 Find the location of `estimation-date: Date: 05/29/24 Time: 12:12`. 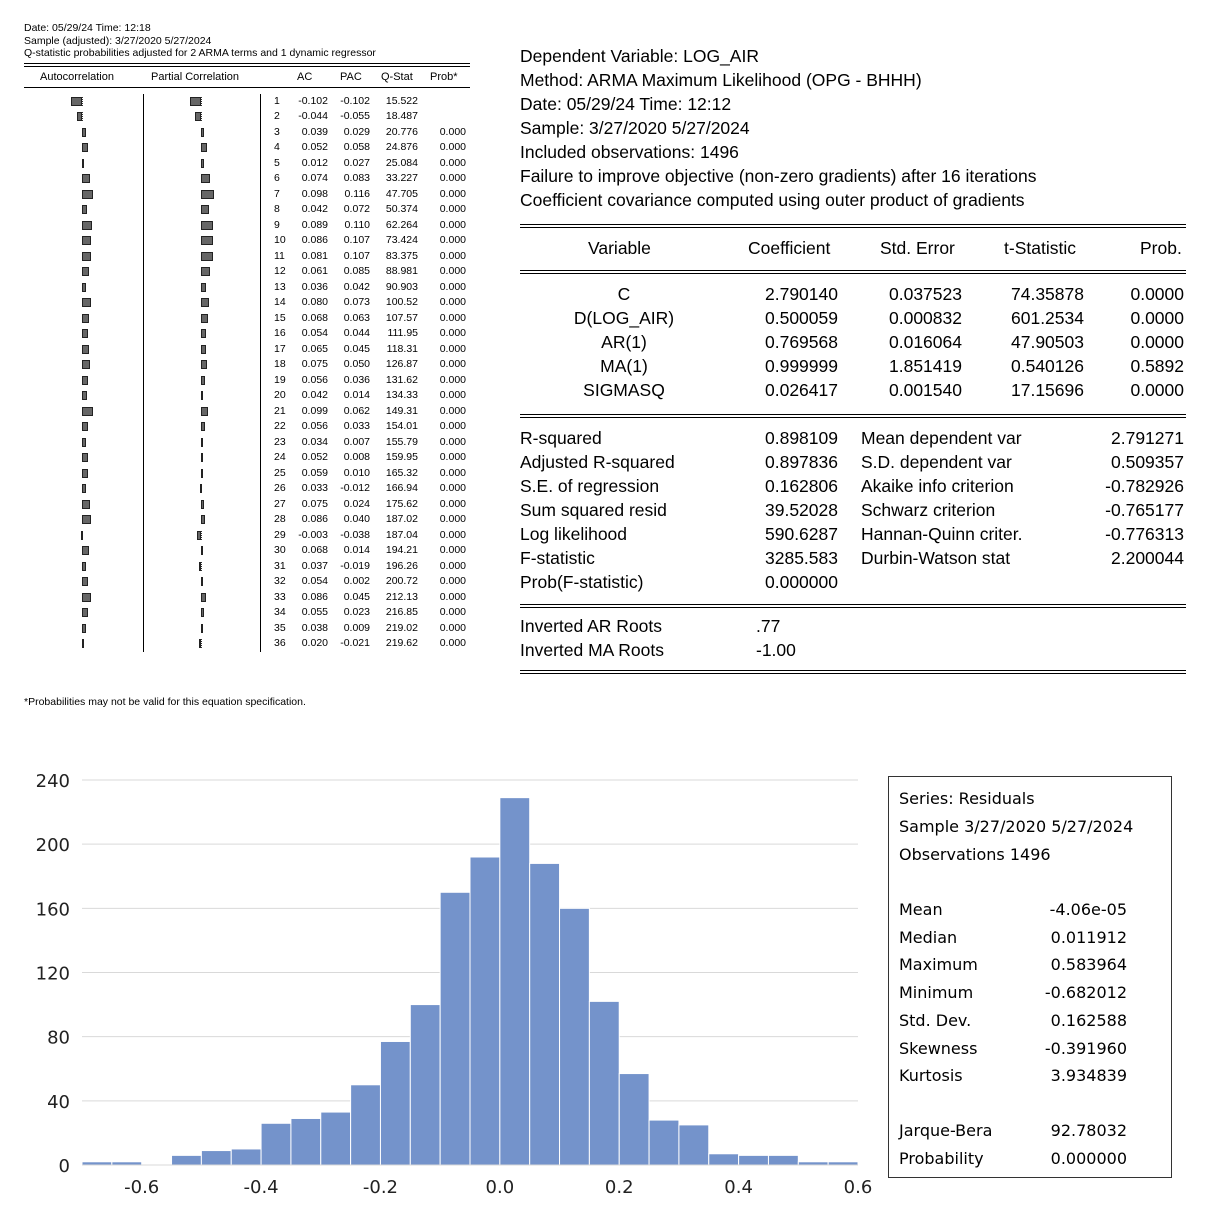

estimation-date: Date: 05/29/24 Time: 12:12 is located at coordinates (626, 104).